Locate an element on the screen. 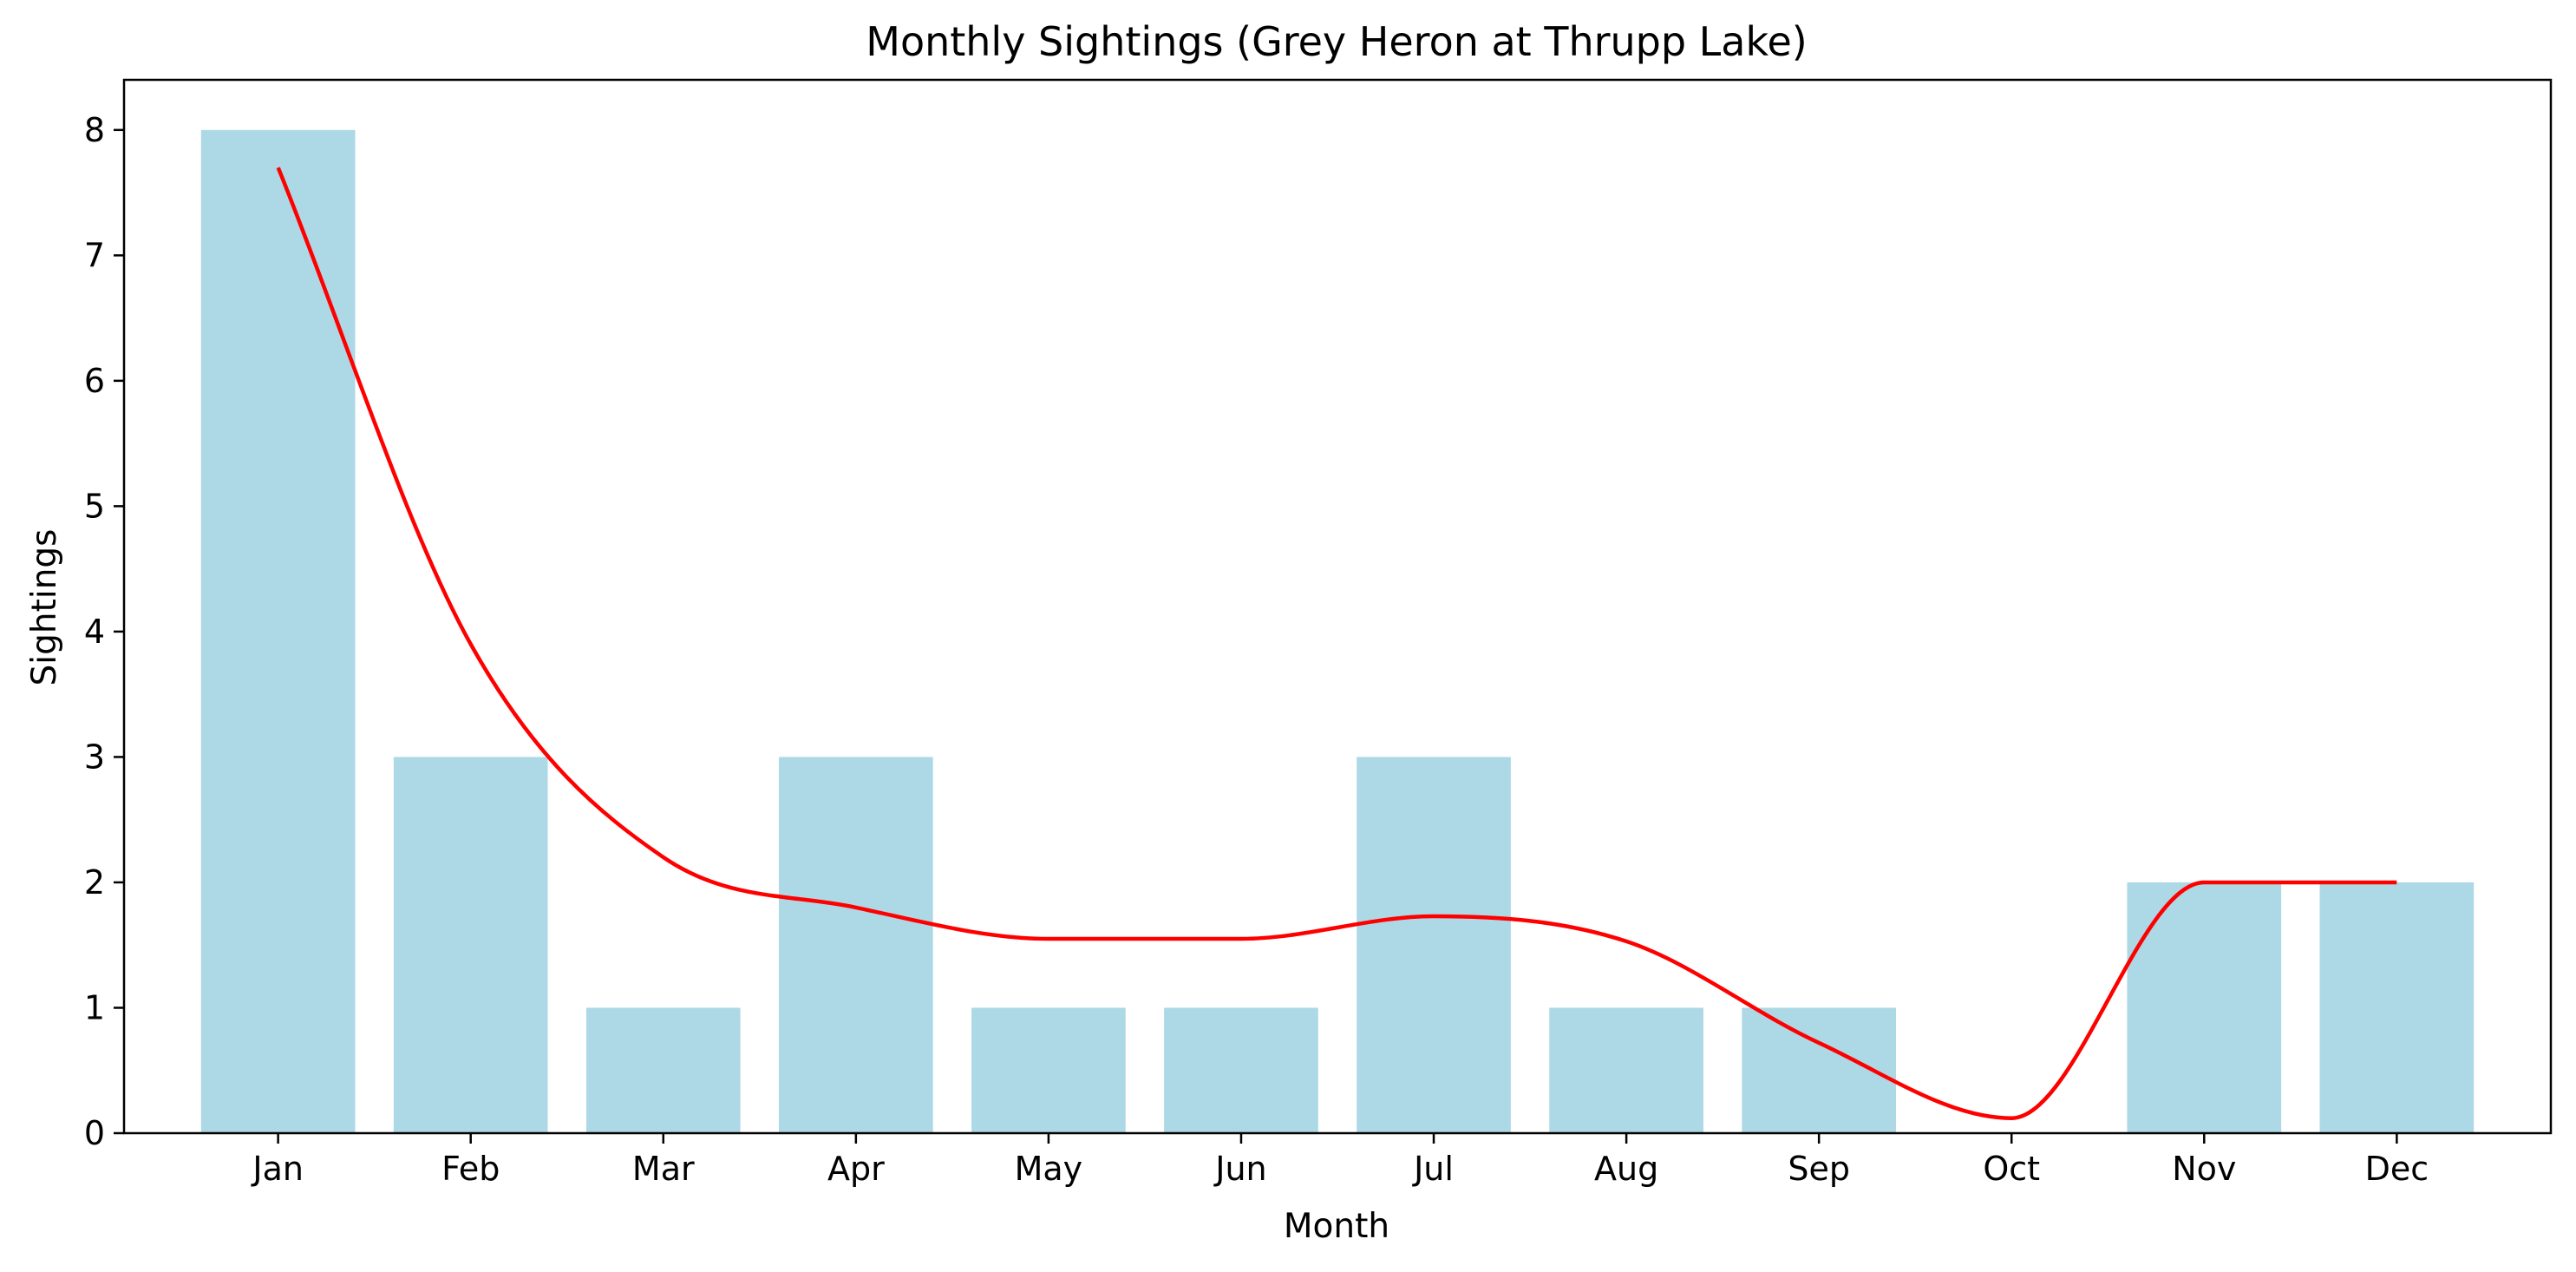 Image resolution: width=2576 pixels, height=1272 pixels. x-tick-label: May is located at coordinates (1049, 1169).